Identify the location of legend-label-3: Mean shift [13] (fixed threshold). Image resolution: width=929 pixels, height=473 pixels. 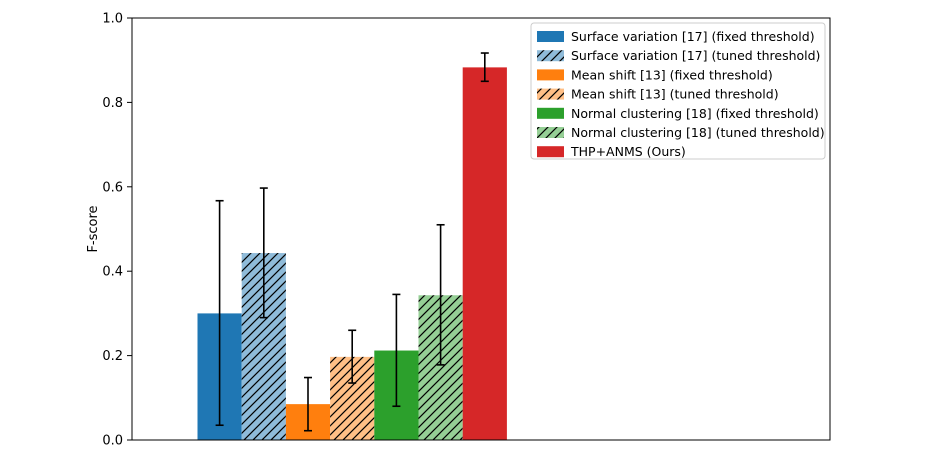
(672, 74).